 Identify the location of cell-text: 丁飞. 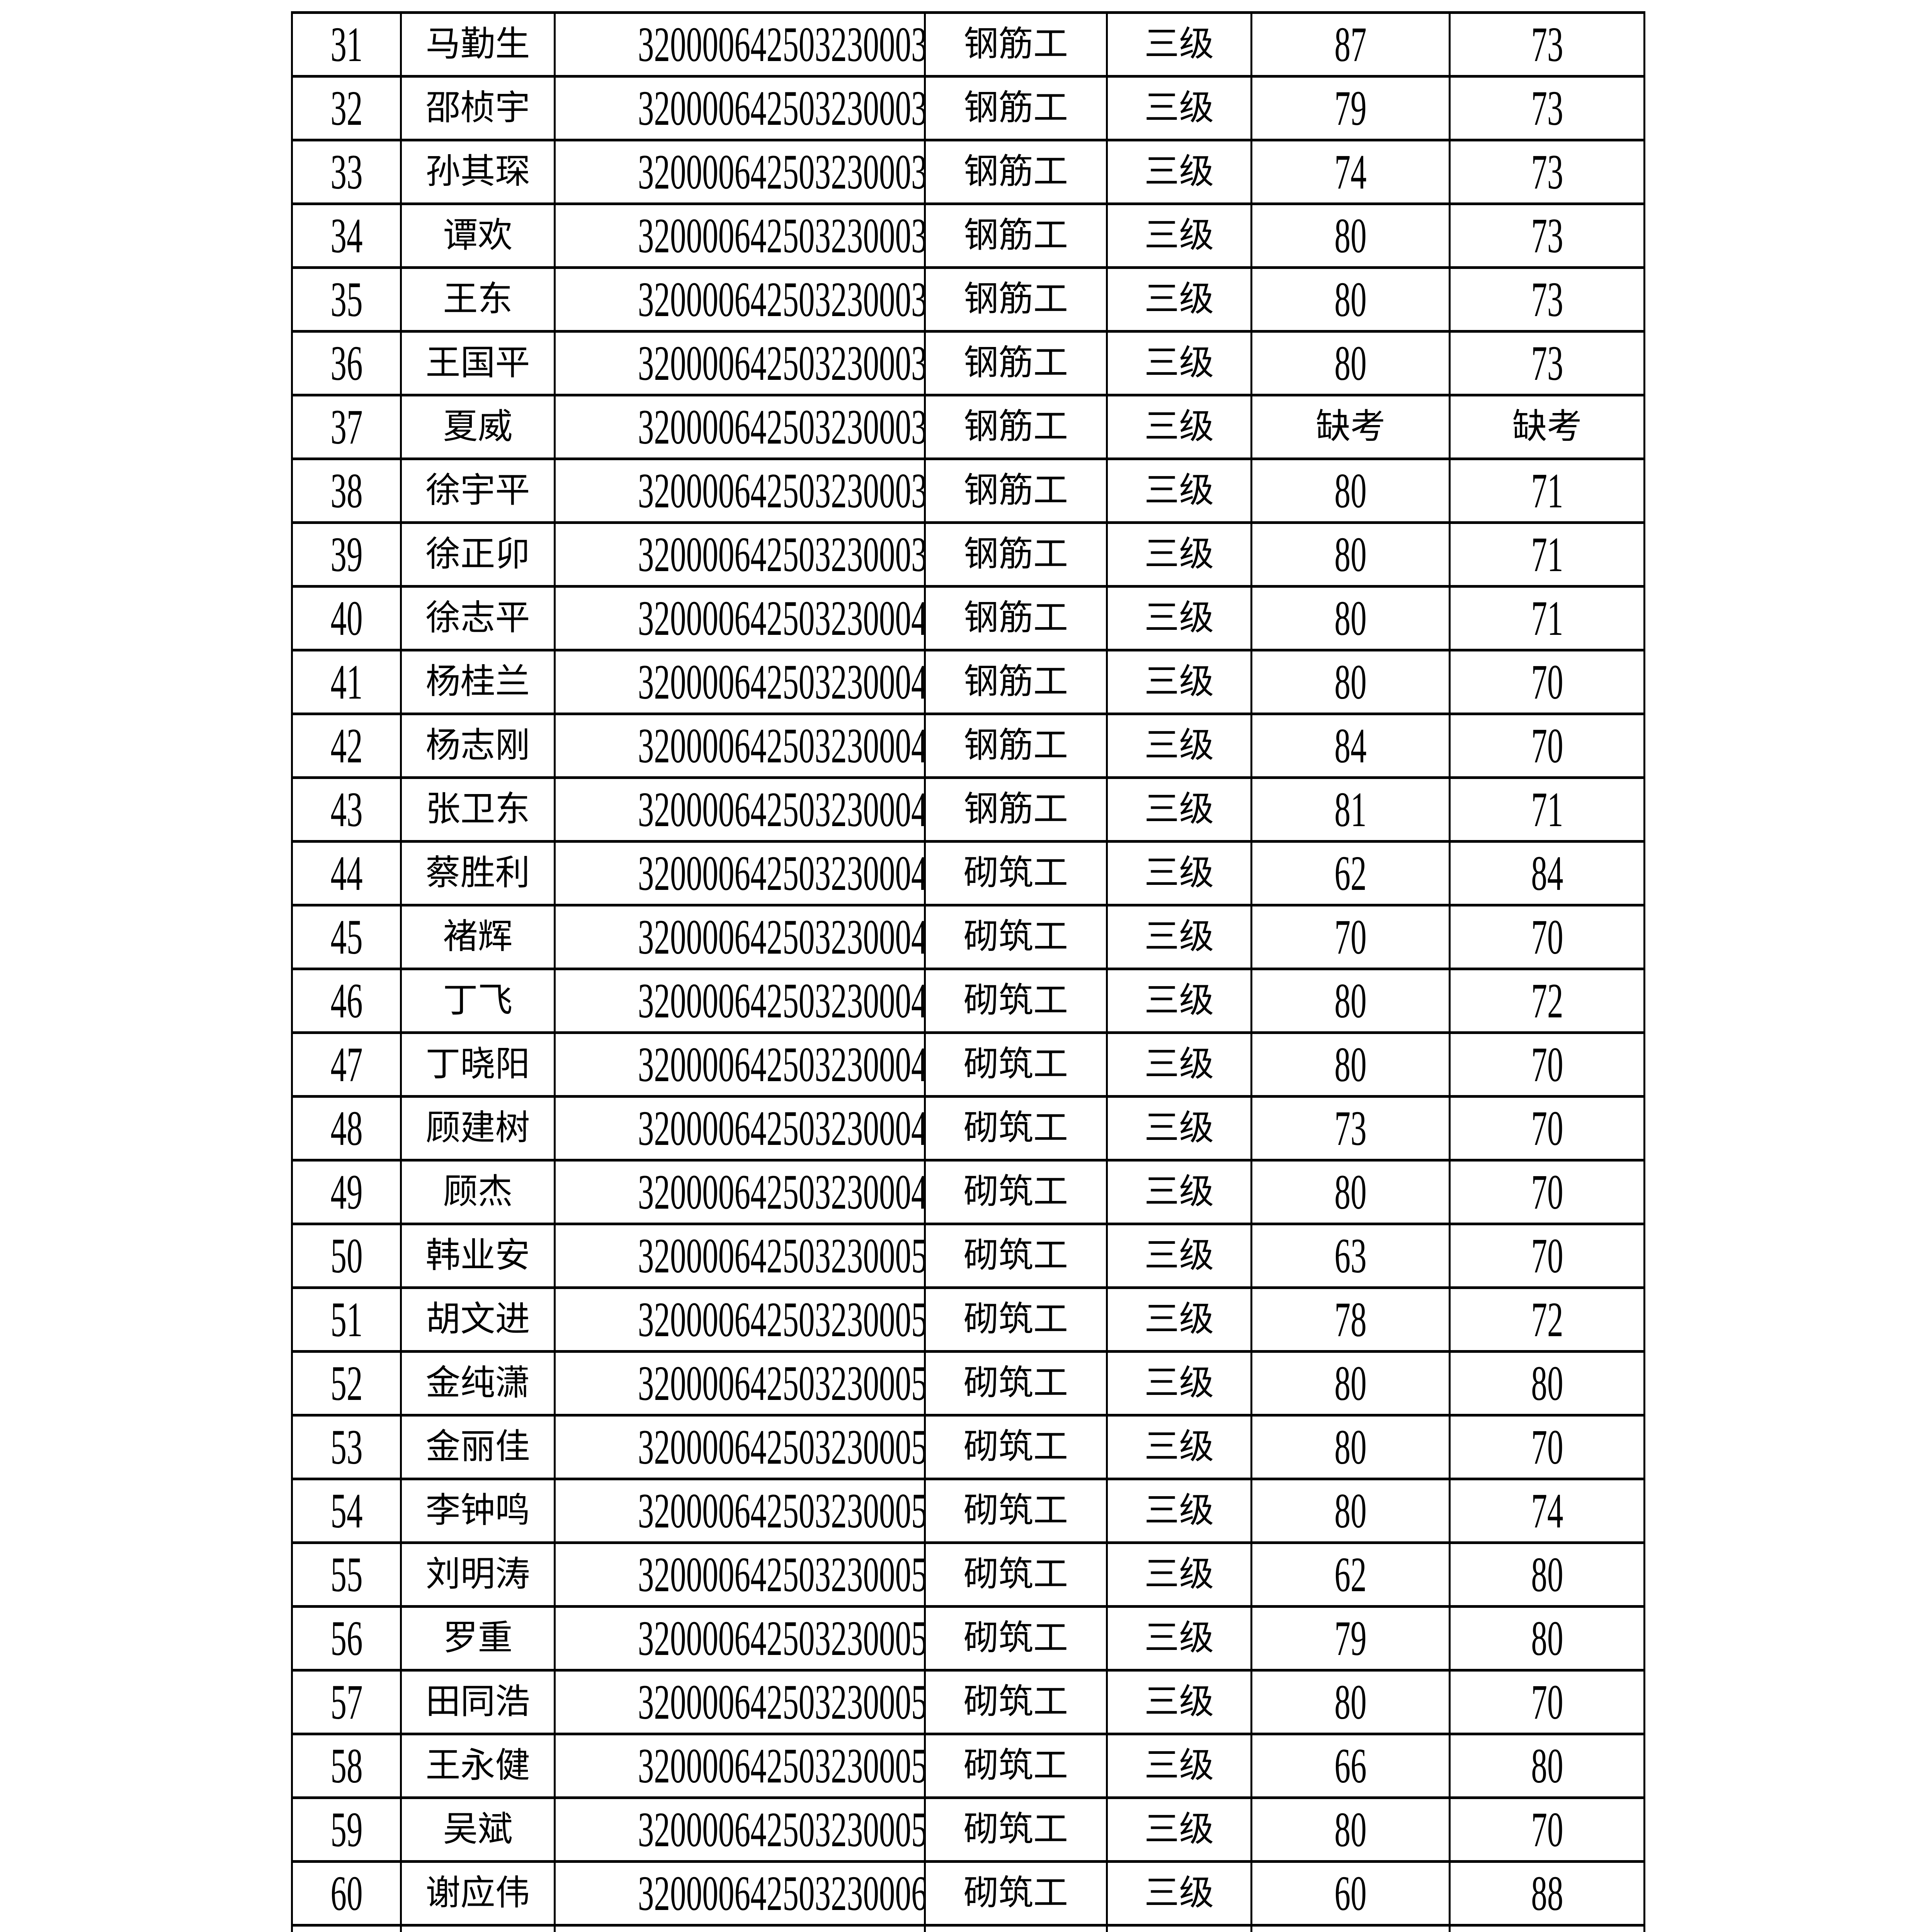
(478, 1000).